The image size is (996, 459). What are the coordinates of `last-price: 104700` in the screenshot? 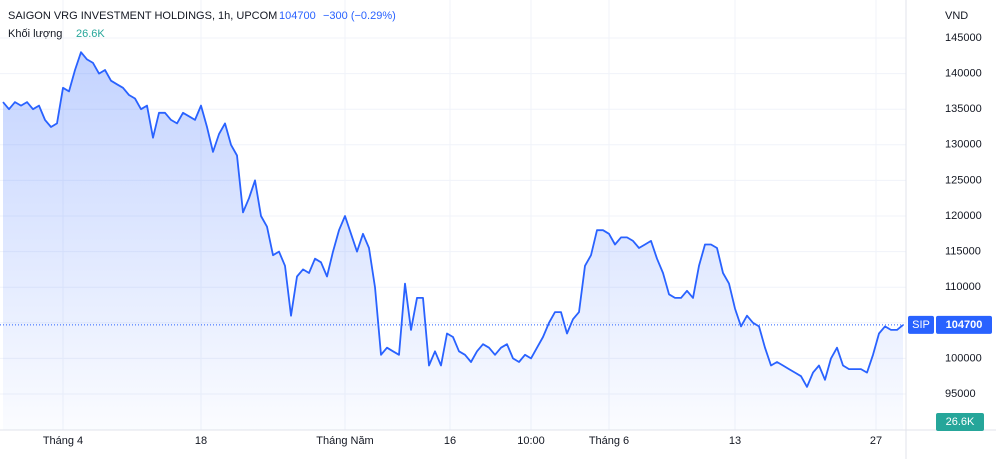 It's located at (297, 16).